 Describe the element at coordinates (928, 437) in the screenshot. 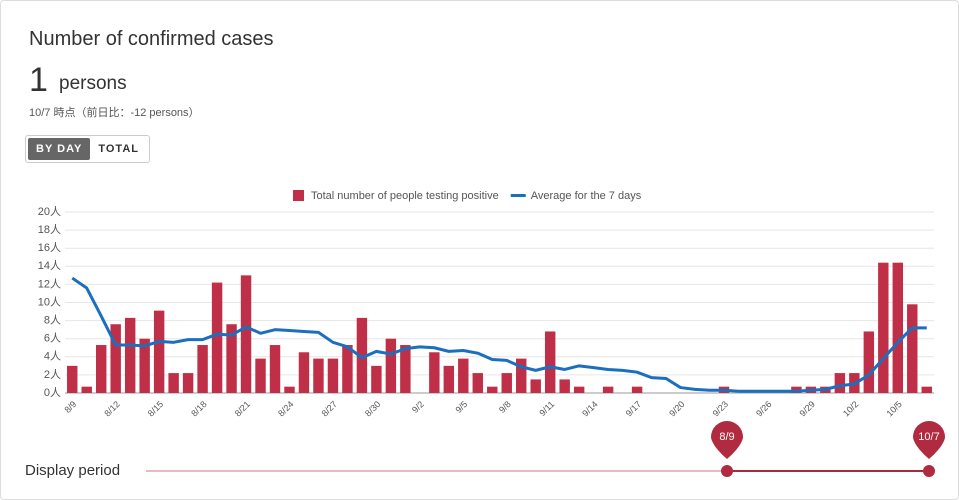

I see `slider-end-label: 10/7` at that location.